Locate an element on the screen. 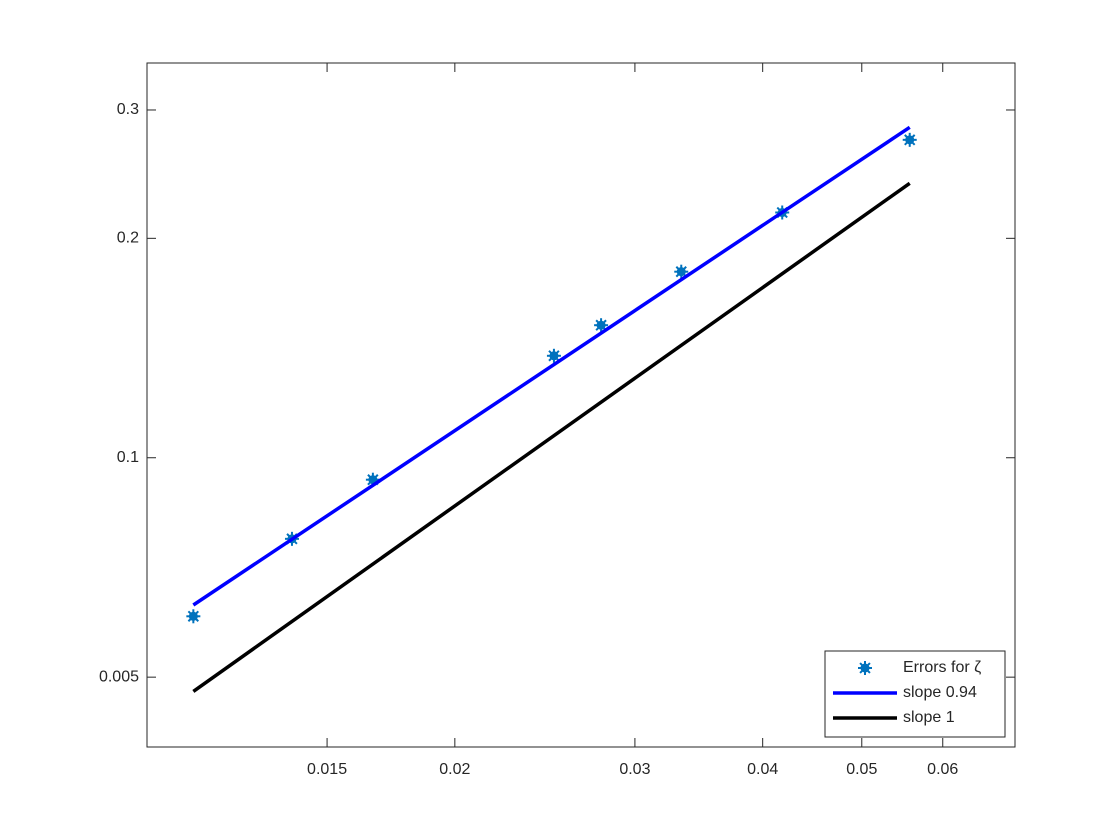  legend-label: Errors for ζ is located at coordinates (942, 667).